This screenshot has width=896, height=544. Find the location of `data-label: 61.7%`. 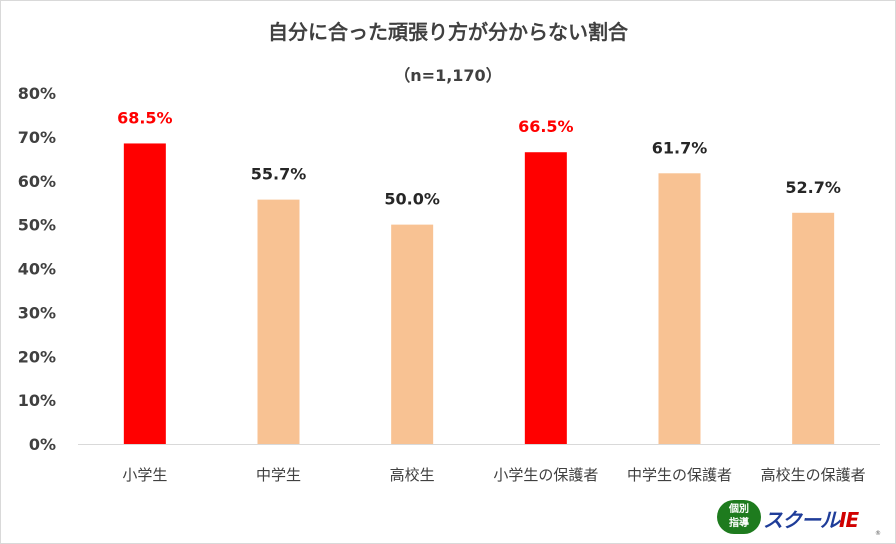

data-label: 61.7% is located at coordinates (680, 147).